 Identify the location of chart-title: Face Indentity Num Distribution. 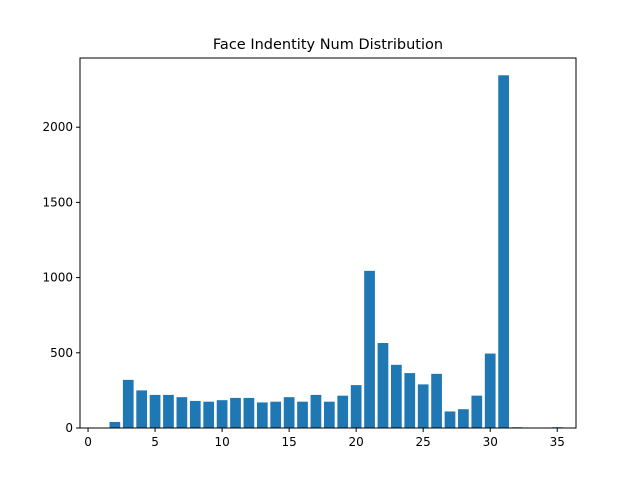
(328, 45).